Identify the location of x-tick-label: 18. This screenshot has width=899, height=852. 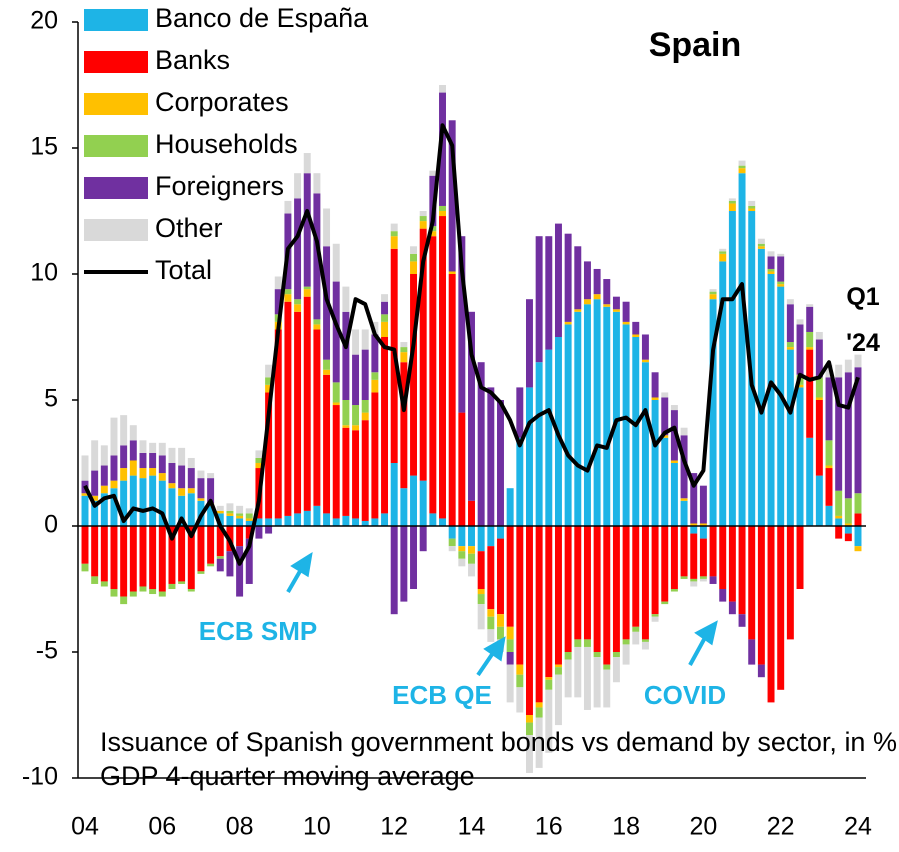
(626, 827).